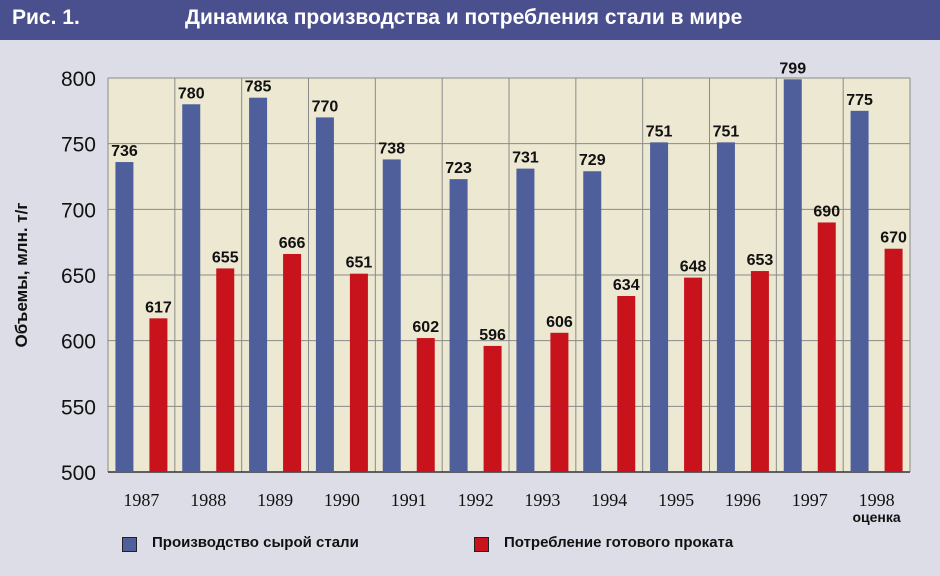 This screenshot has height=576, width=940. Describe the element at coordinates (275, 500) in the screenshot. I see `x-tick-label: 1989` at that location.